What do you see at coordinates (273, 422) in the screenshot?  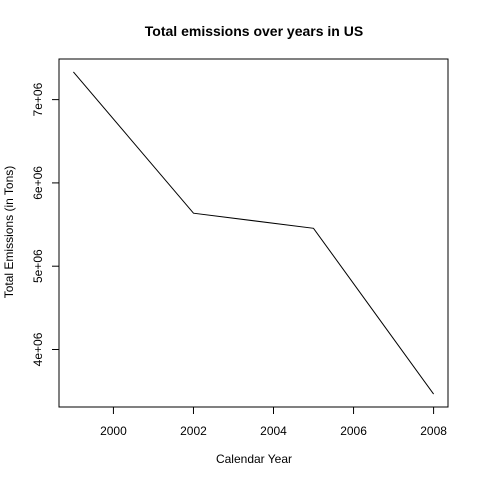 I see `x-axis: 2000 2002 2004 2006 2008` at bounding box center [273, 422].